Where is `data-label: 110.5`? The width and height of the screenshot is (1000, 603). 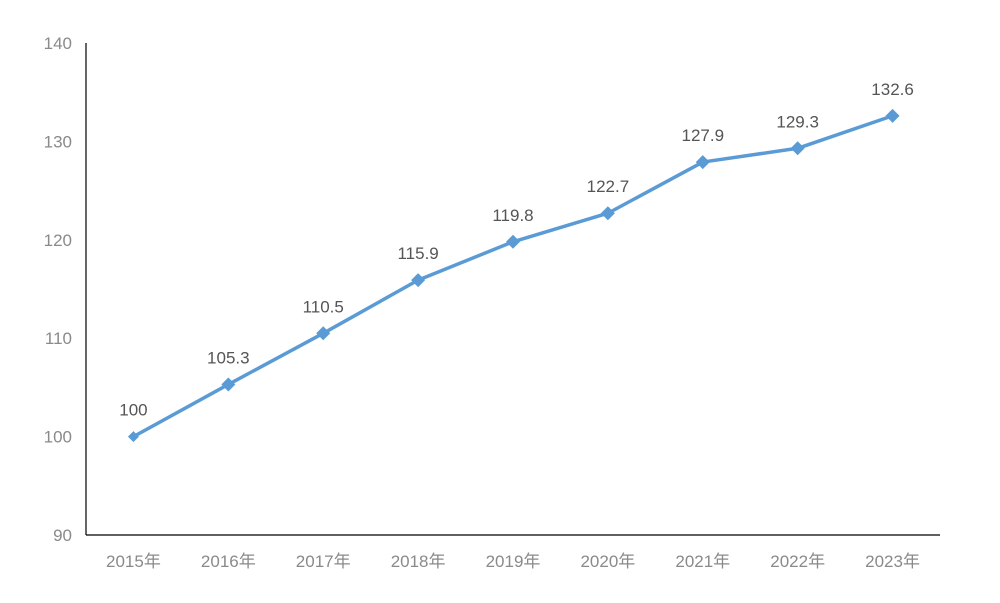
data-label: 110.5 is located at coordinates (323, 306).